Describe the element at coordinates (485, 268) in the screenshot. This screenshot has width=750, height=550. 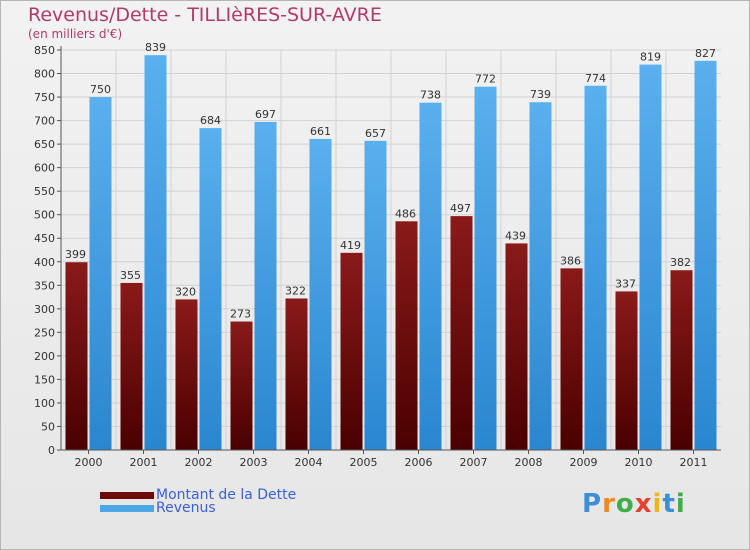
I see `bar-revenus-2007` at that location.